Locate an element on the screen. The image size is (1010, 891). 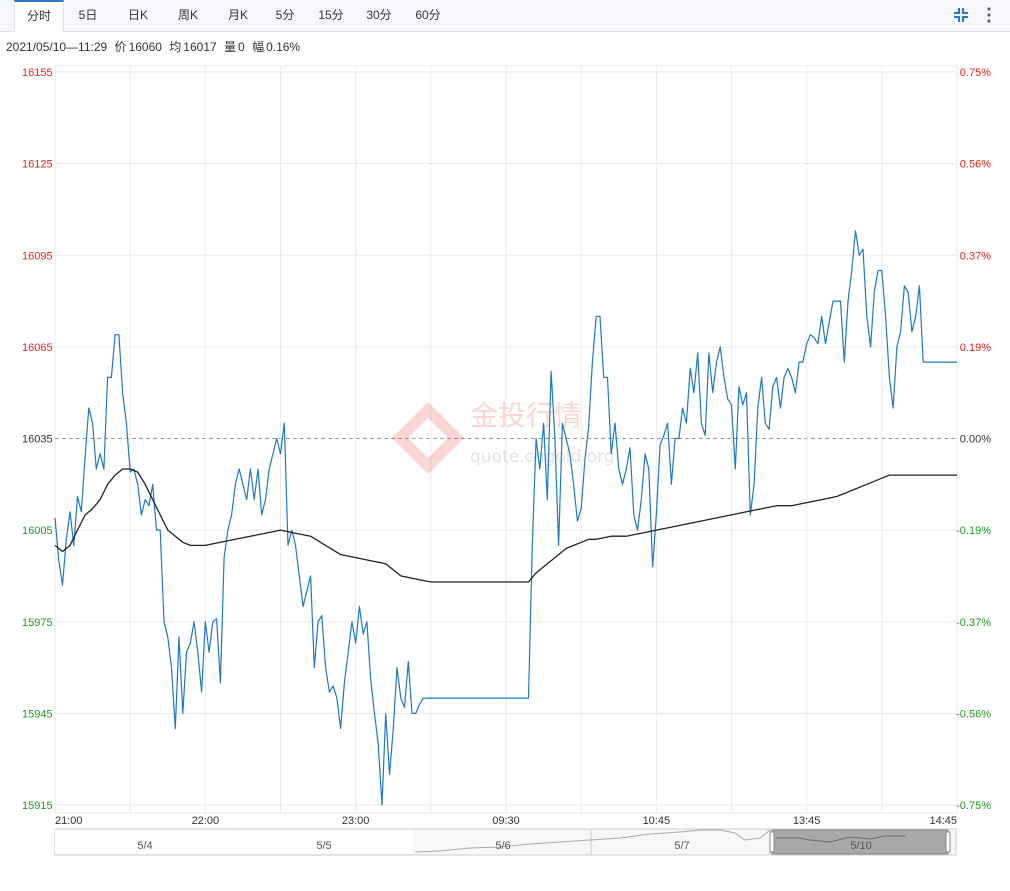
tab-4: 月K is located at coordinates (237, 15).